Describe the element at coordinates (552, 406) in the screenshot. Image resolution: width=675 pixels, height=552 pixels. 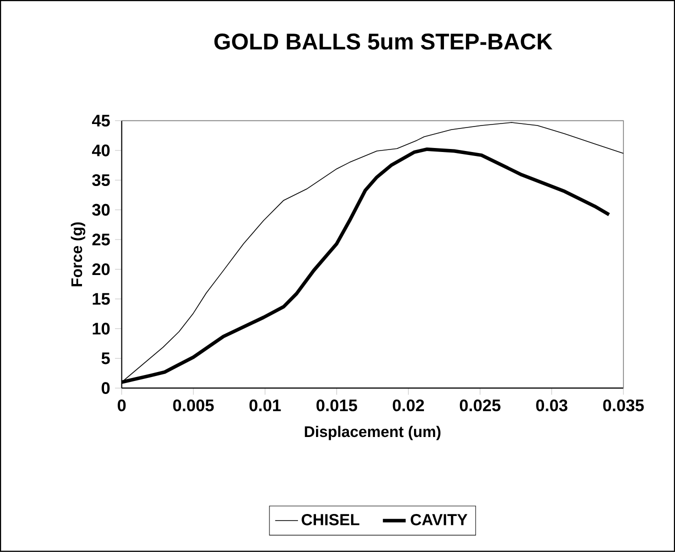
I see `x-tick-label: 0.03` at that location.